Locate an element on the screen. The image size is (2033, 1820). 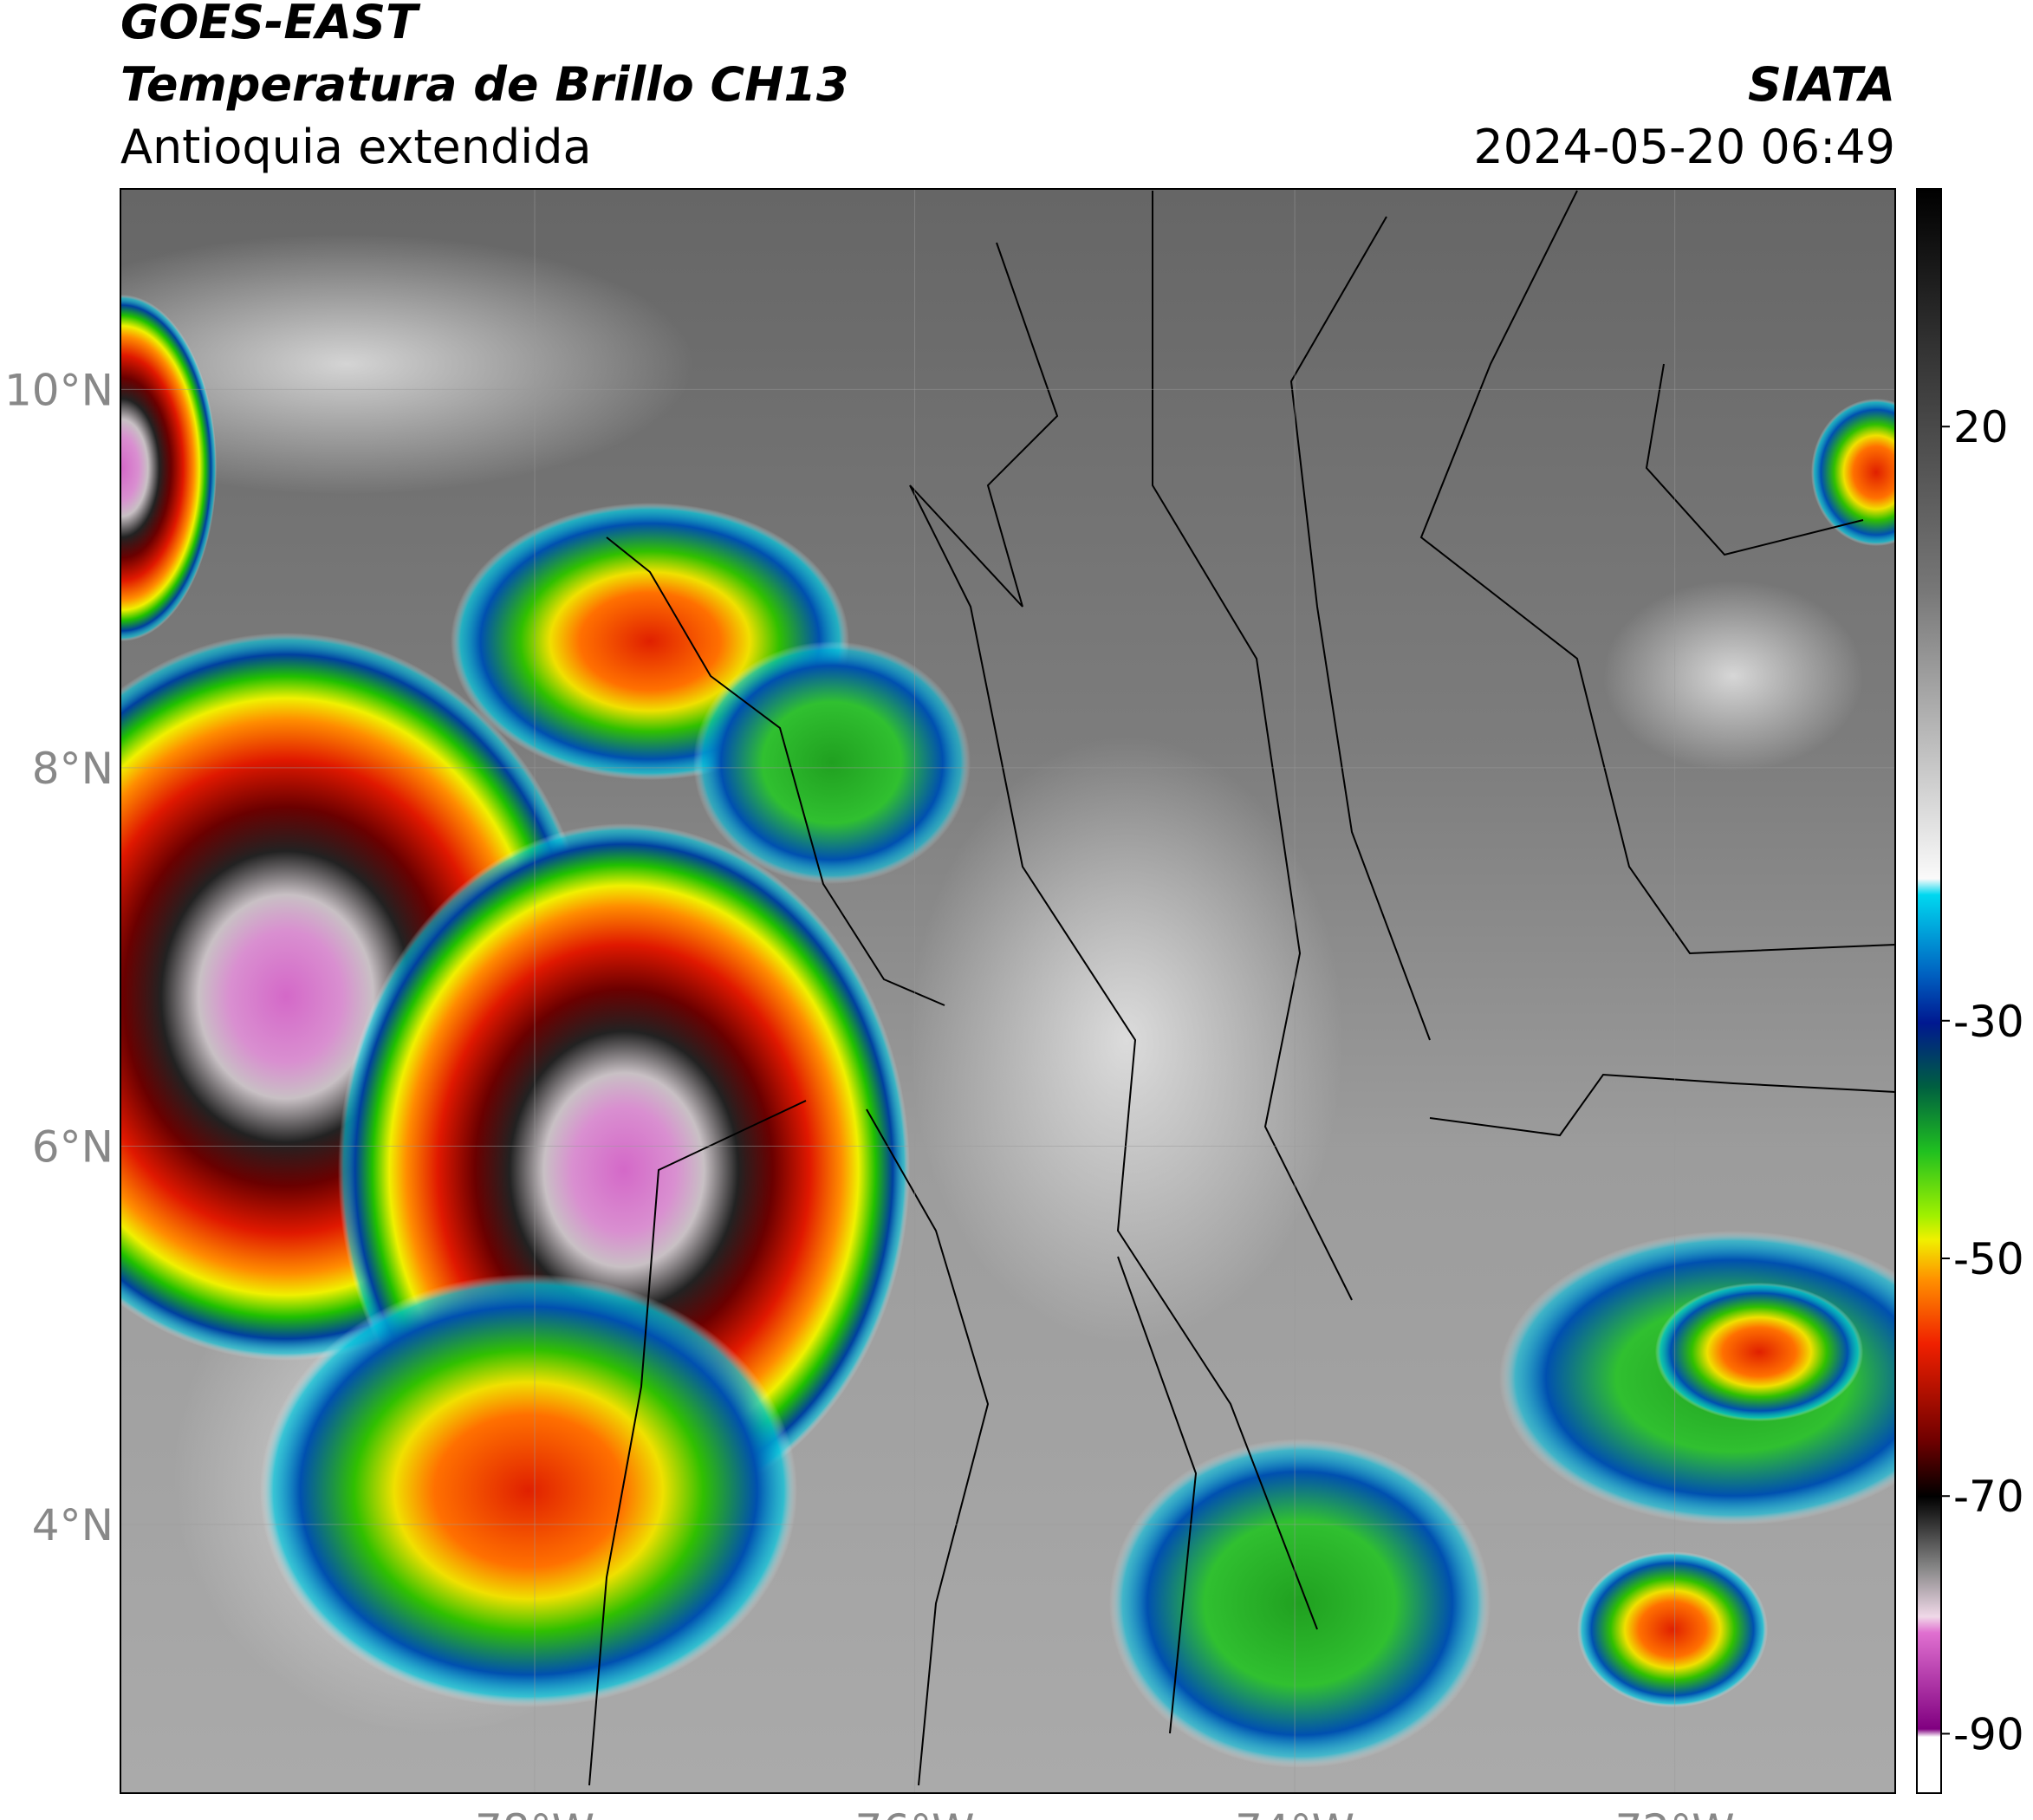
lon-tick-label: 78°W is located at coordinates (534, 1812).